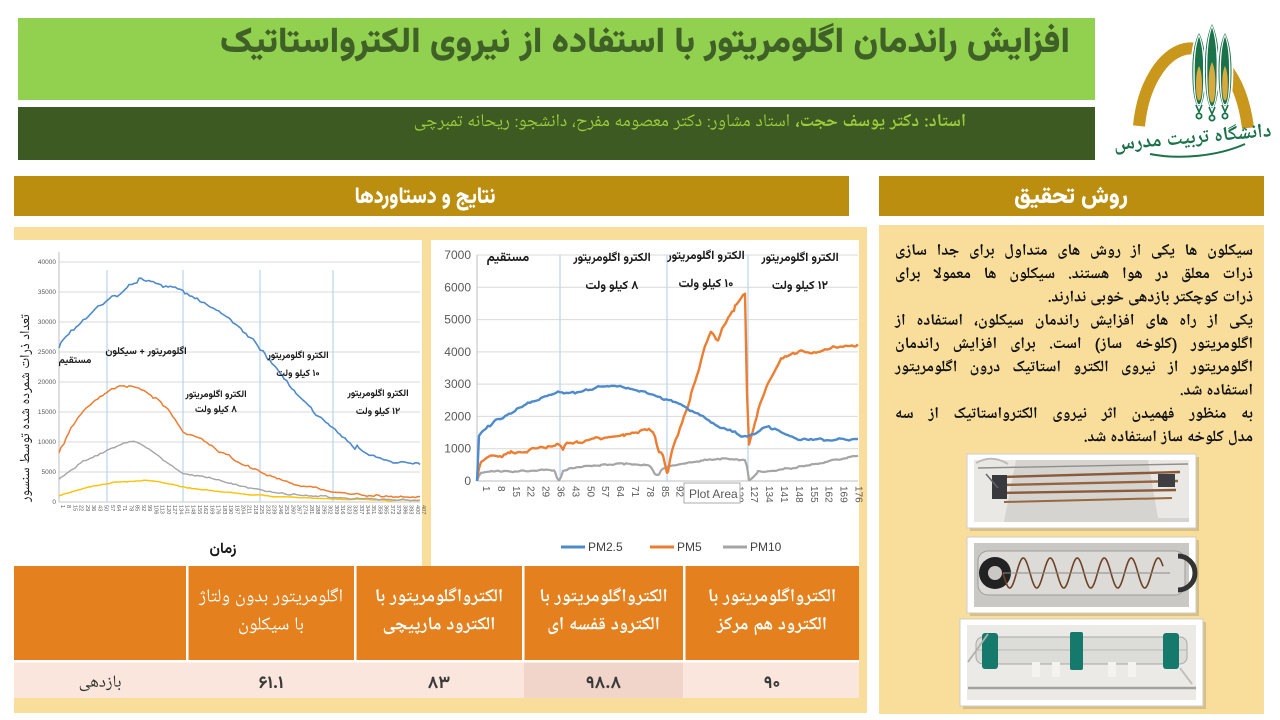 The width and height of the screenshot is (1280, 720). I want to click on svg-text: 344, so click(367, 509).